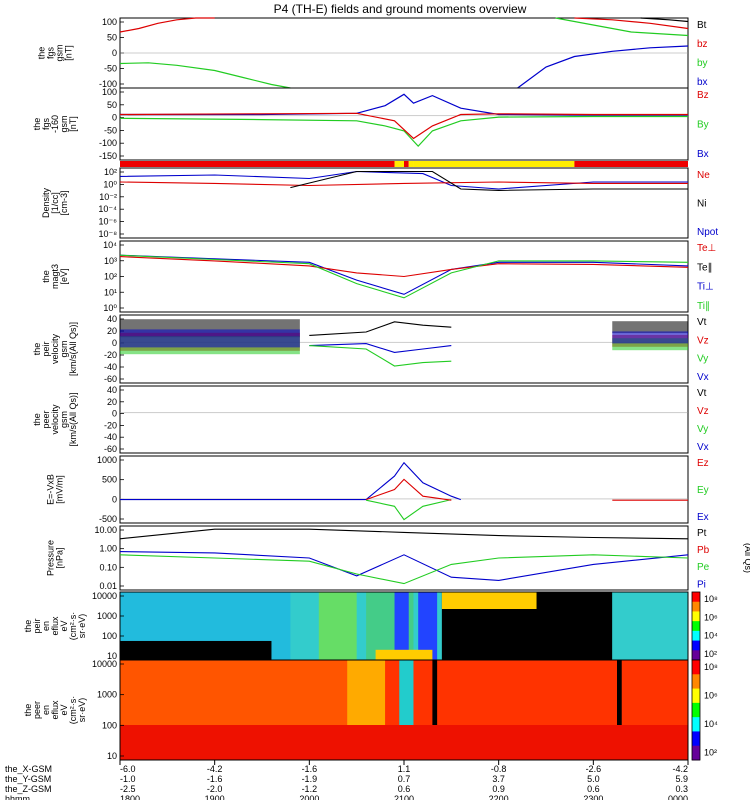 This screenshot has height=805, width=750. Describe the element at coordinates (701, 204) in the screenshot. I see `legend-label: Ni` at that location.